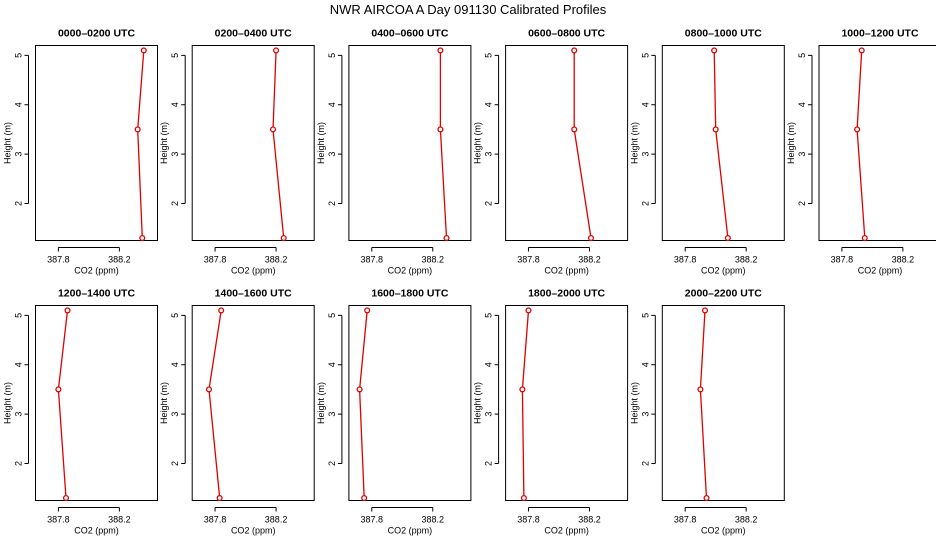 This screenshot has height=540, width=936. Describe the element at coordinates (566, 294) in the screenshot. I see `panel-title: 1800–2000 UTC` at that location.